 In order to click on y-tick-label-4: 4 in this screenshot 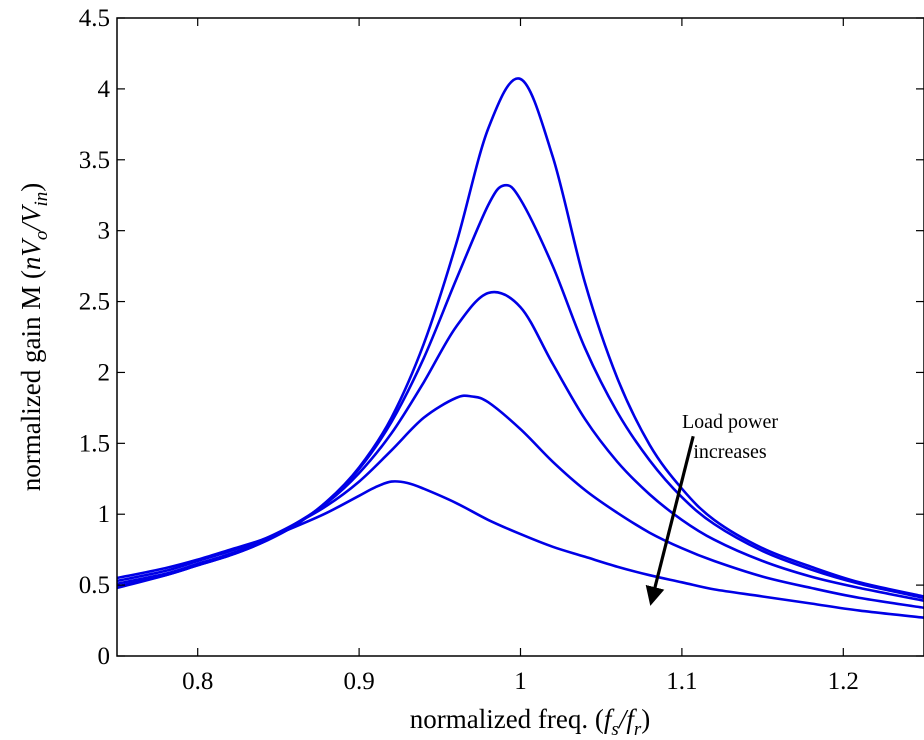, I will do `click(104, 89)`.